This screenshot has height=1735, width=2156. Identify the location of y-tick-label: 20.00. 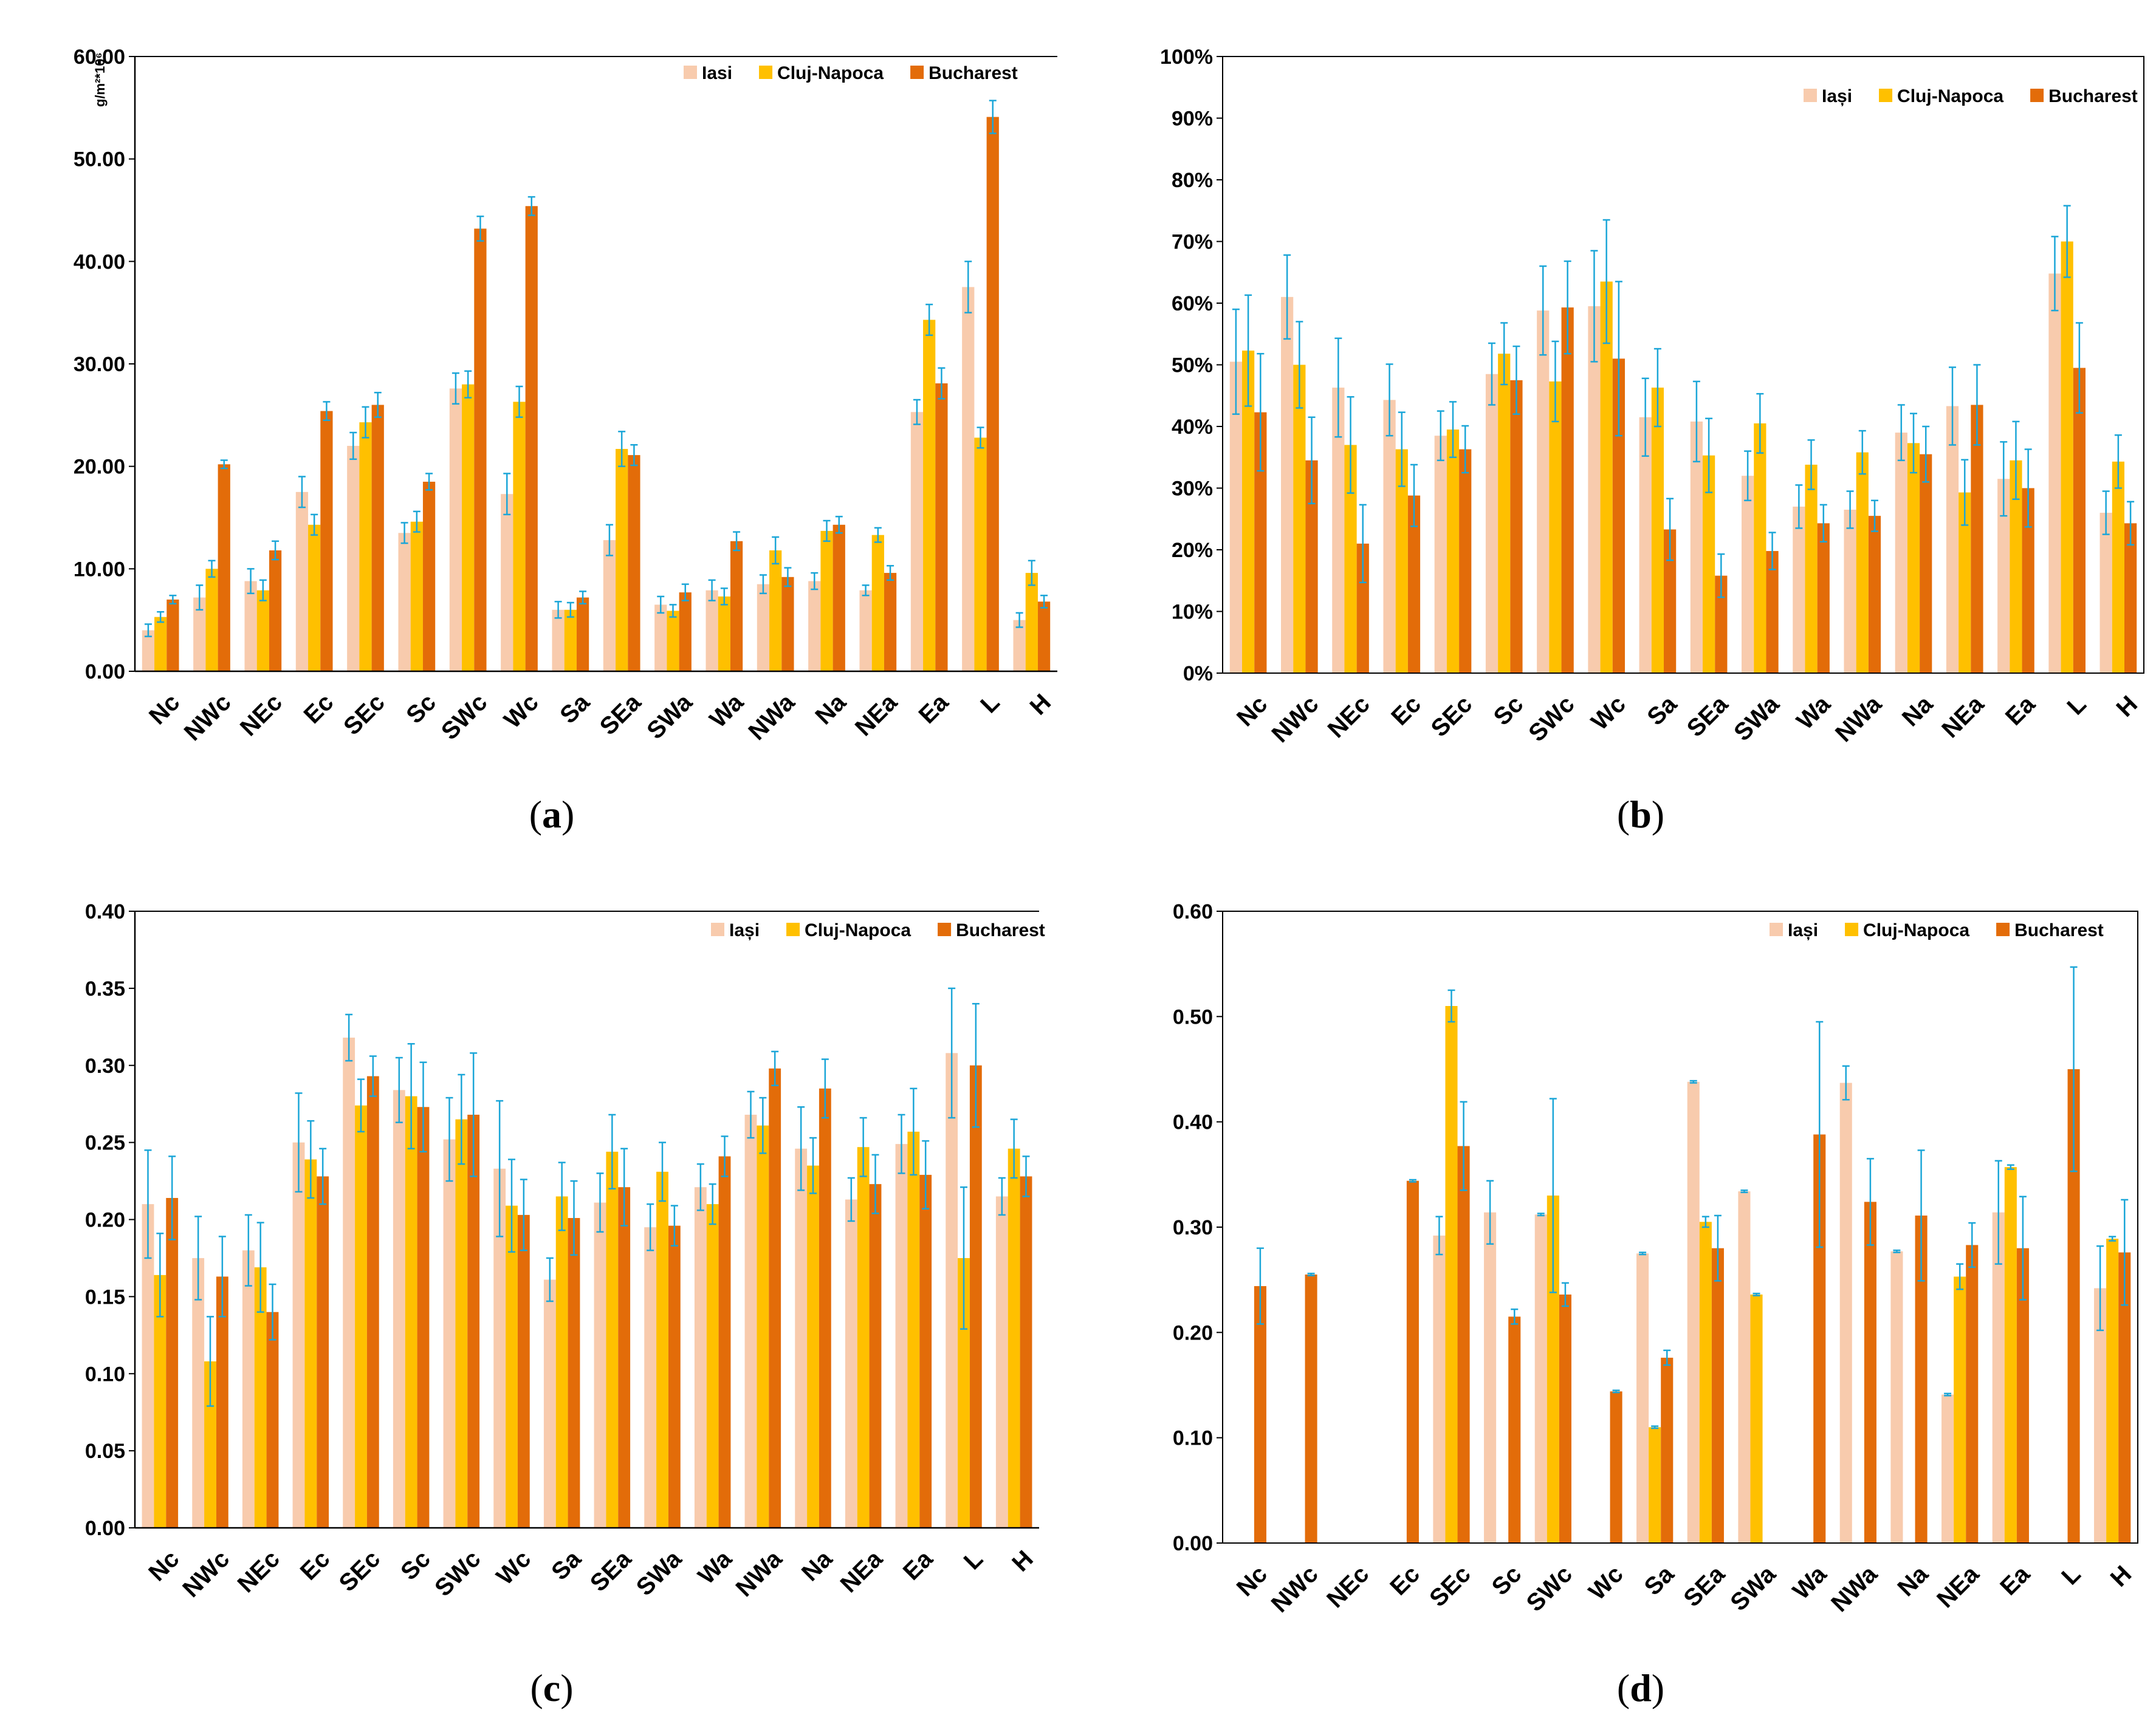
(99, 467).